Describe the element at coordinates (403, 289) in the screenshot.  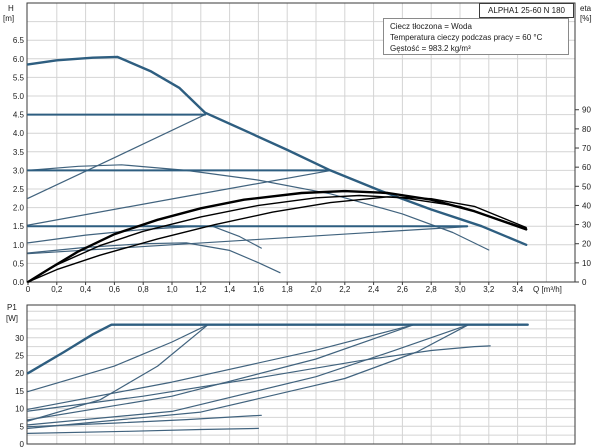
I see `q-axis-tick-label: 2,6` at that location.